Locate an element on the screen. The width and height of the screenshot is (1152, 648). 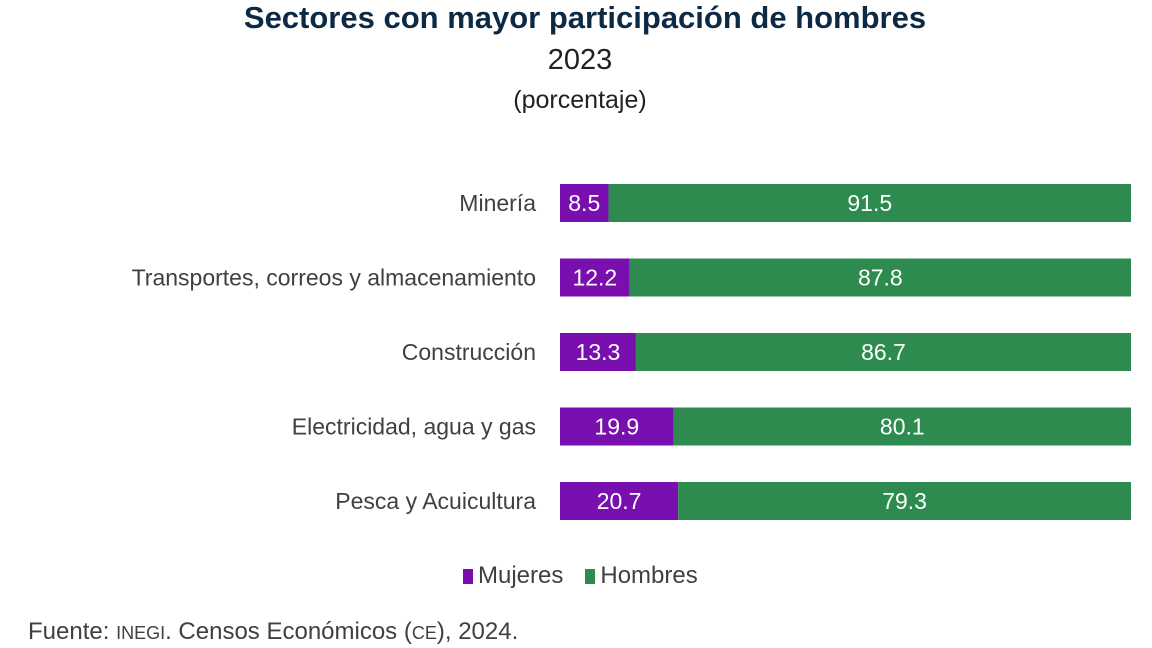
category-label: Electricidad, agua y gas is located at coordinates (414, 427).